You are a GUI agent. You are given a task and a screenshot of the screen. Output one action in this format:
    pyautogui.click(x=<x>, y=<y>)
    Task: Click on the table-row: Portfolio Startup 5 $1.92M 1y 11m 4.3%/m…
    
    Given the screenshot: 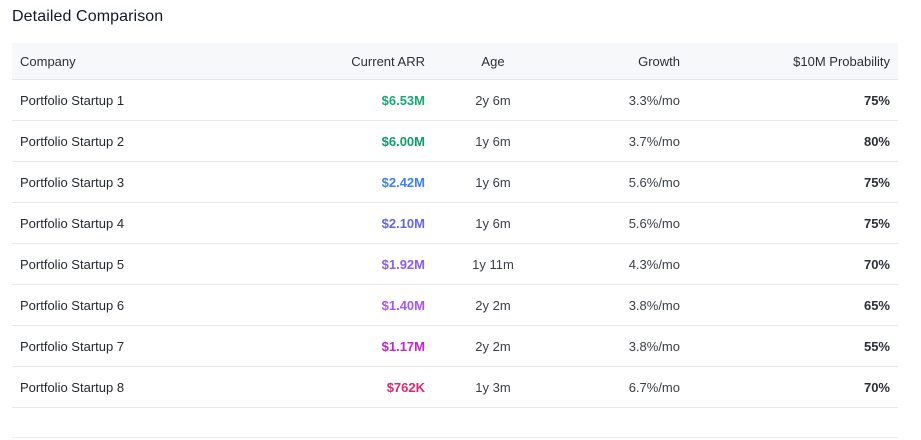 What is the action you would take?
    pyautogui.click(x=455, y=264)
    